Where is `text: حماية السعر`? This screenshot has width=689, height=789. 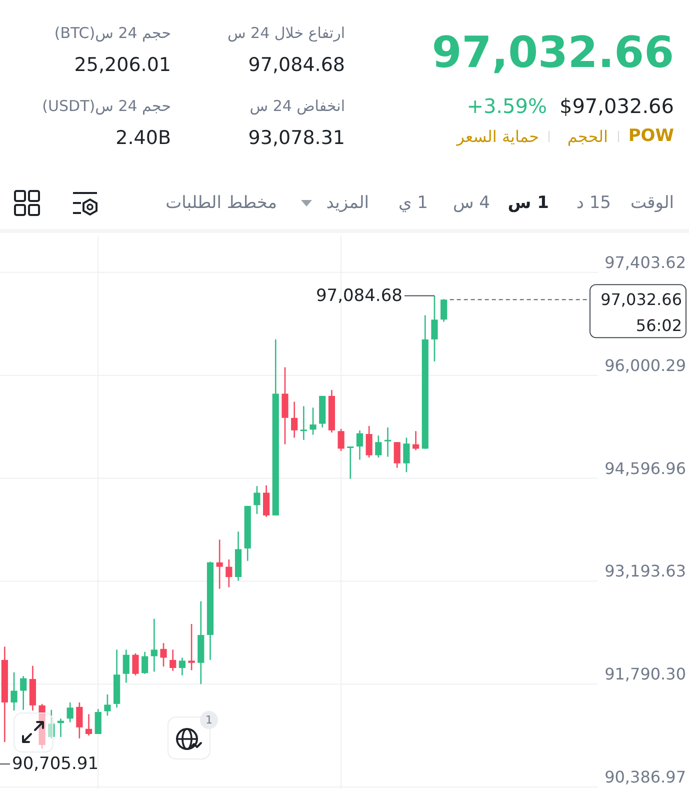 text: حماية السعر is located at coordinates (497, 136).